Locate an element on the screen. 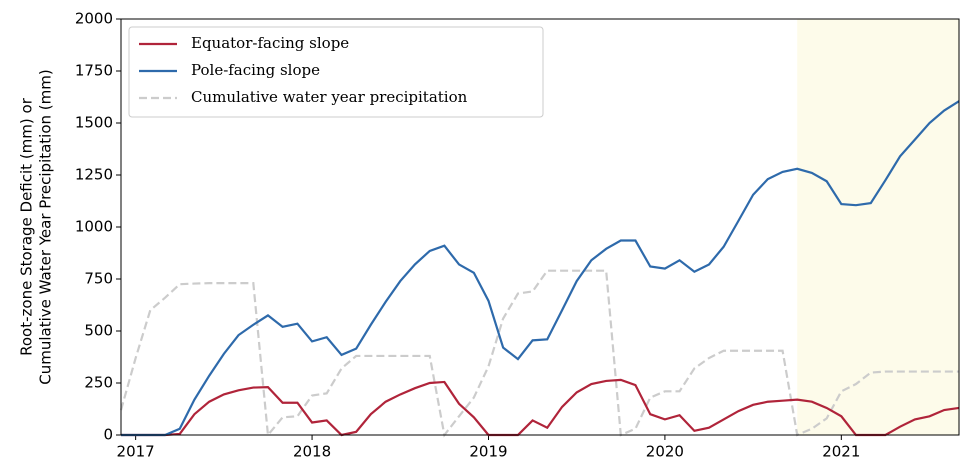 The height and width of the screenshot is (466, 963). y-tick-label: 750 is located at coordinates (98, 279).